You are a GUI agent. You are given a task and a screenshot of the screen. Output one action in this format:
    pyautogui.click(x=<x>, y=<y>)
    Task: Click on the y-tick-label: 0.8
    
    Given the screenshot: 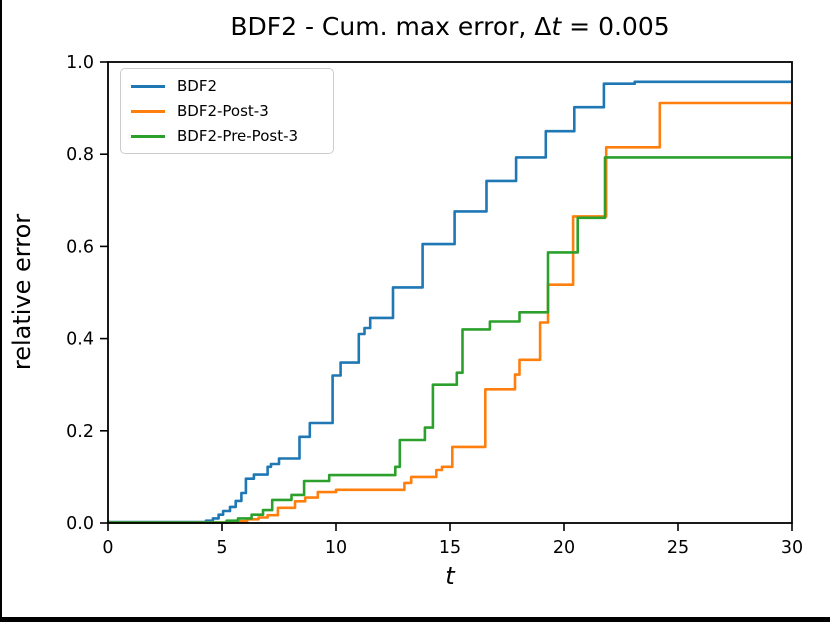 What is the action you would take?
    pyautogui.click(x=80, y=155)
    